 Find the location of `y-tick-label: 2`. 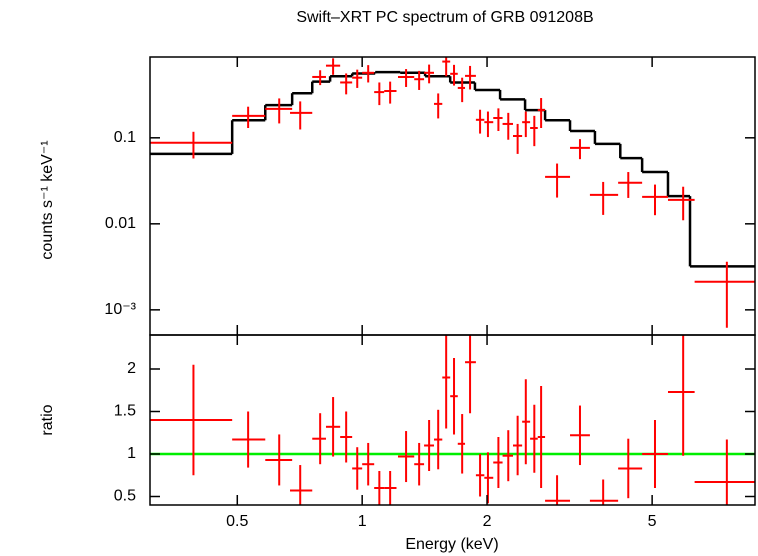

y-tick-label: 2 is located at coordinates (131, 368).